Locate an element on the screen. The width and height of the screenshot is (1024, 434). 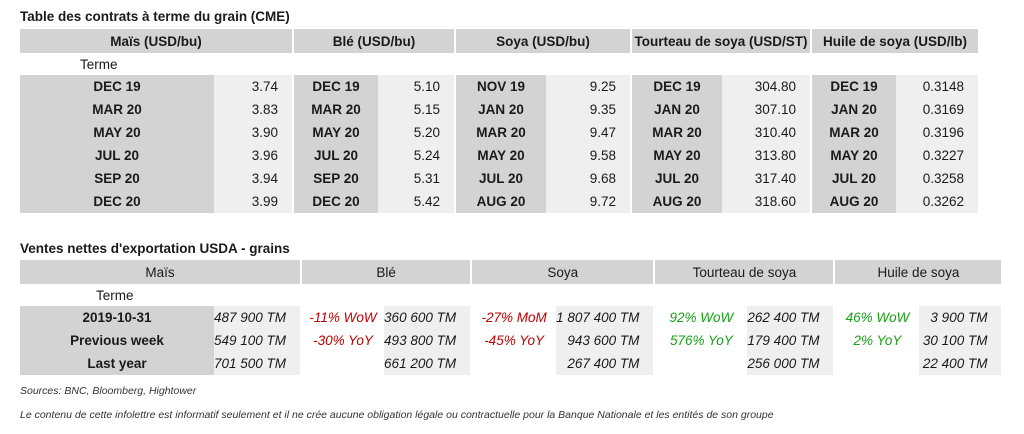
exp-header-tourteau: Tourteau de soya is located at coordinates (745, 272).